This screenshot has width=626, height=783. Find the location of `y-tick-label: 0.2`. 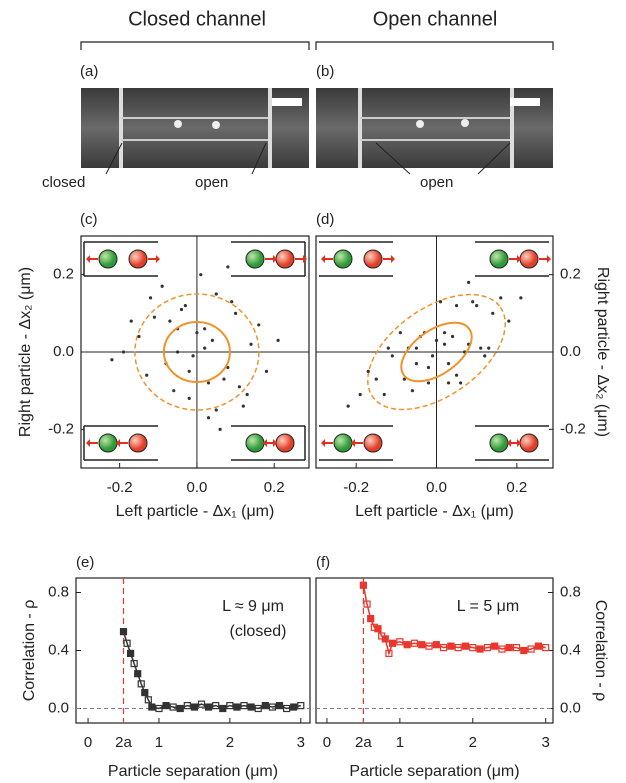

y-tick-label: 0.2 is located at coordinates (570, 274).